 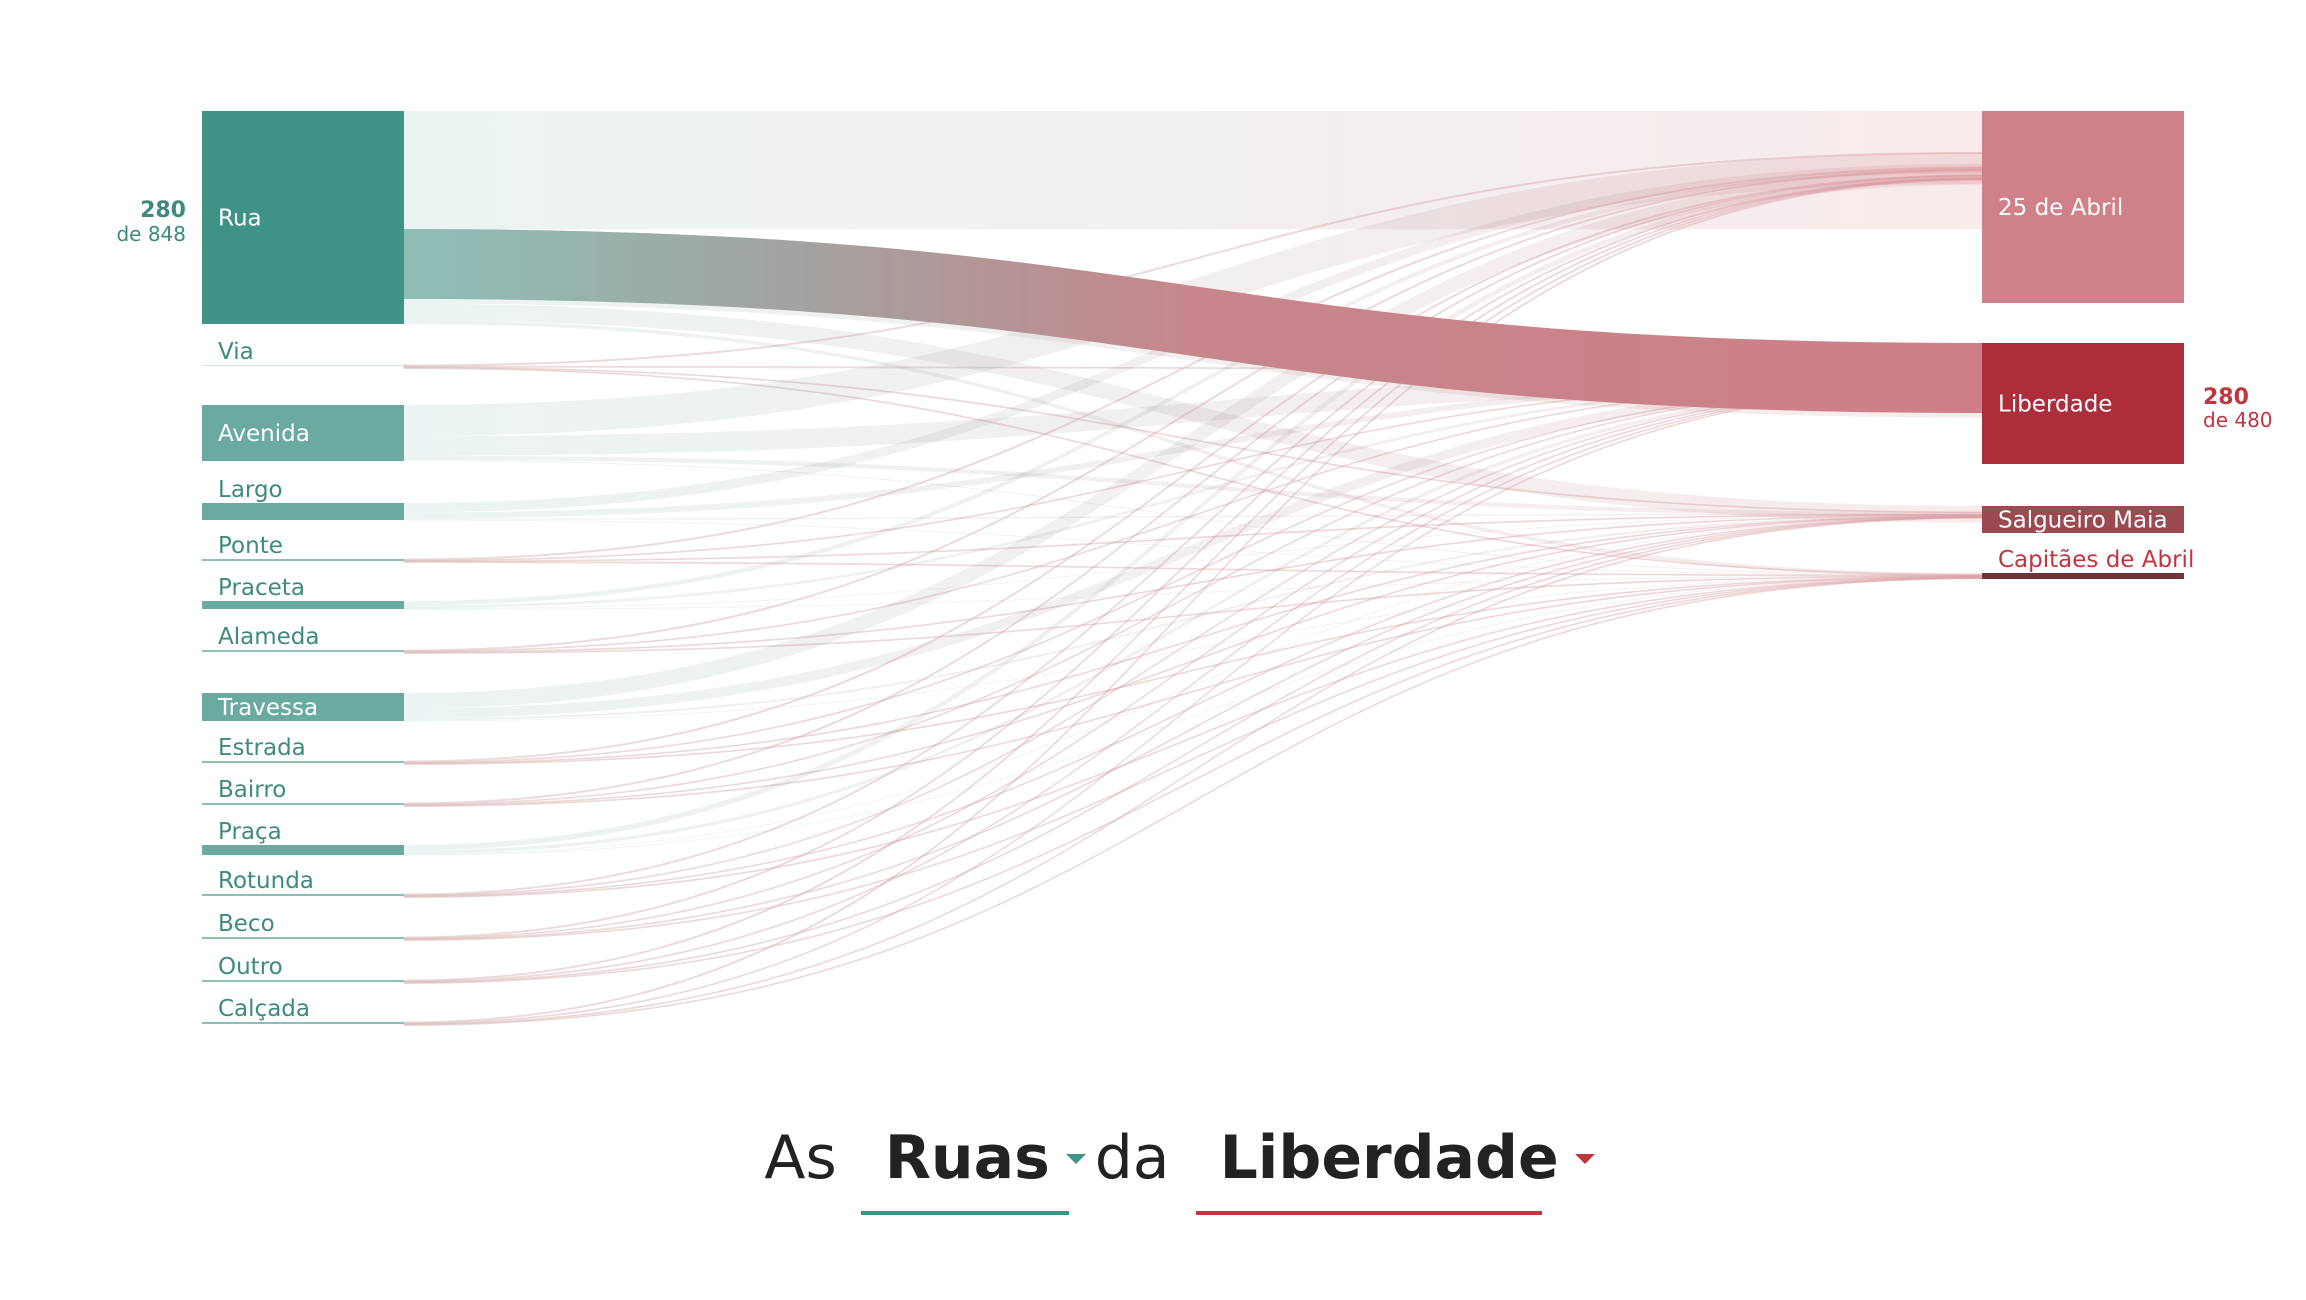 I want to click on right-node-label-liberdade: Liberdade, so click(x=2055, y=405).